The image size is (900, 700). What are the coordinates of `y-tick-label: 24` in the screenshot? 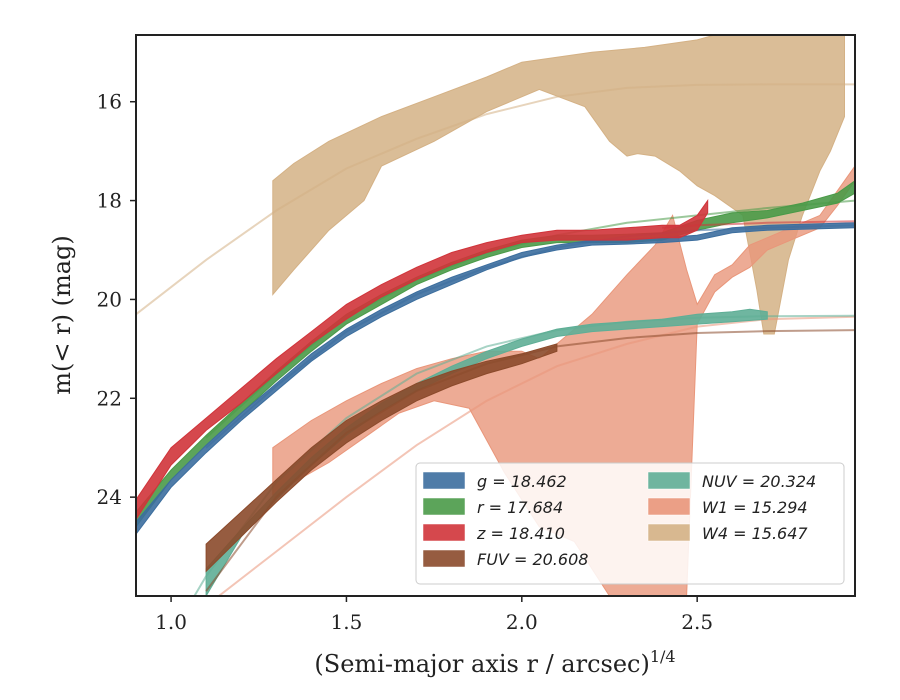 It's located at (109, 497).